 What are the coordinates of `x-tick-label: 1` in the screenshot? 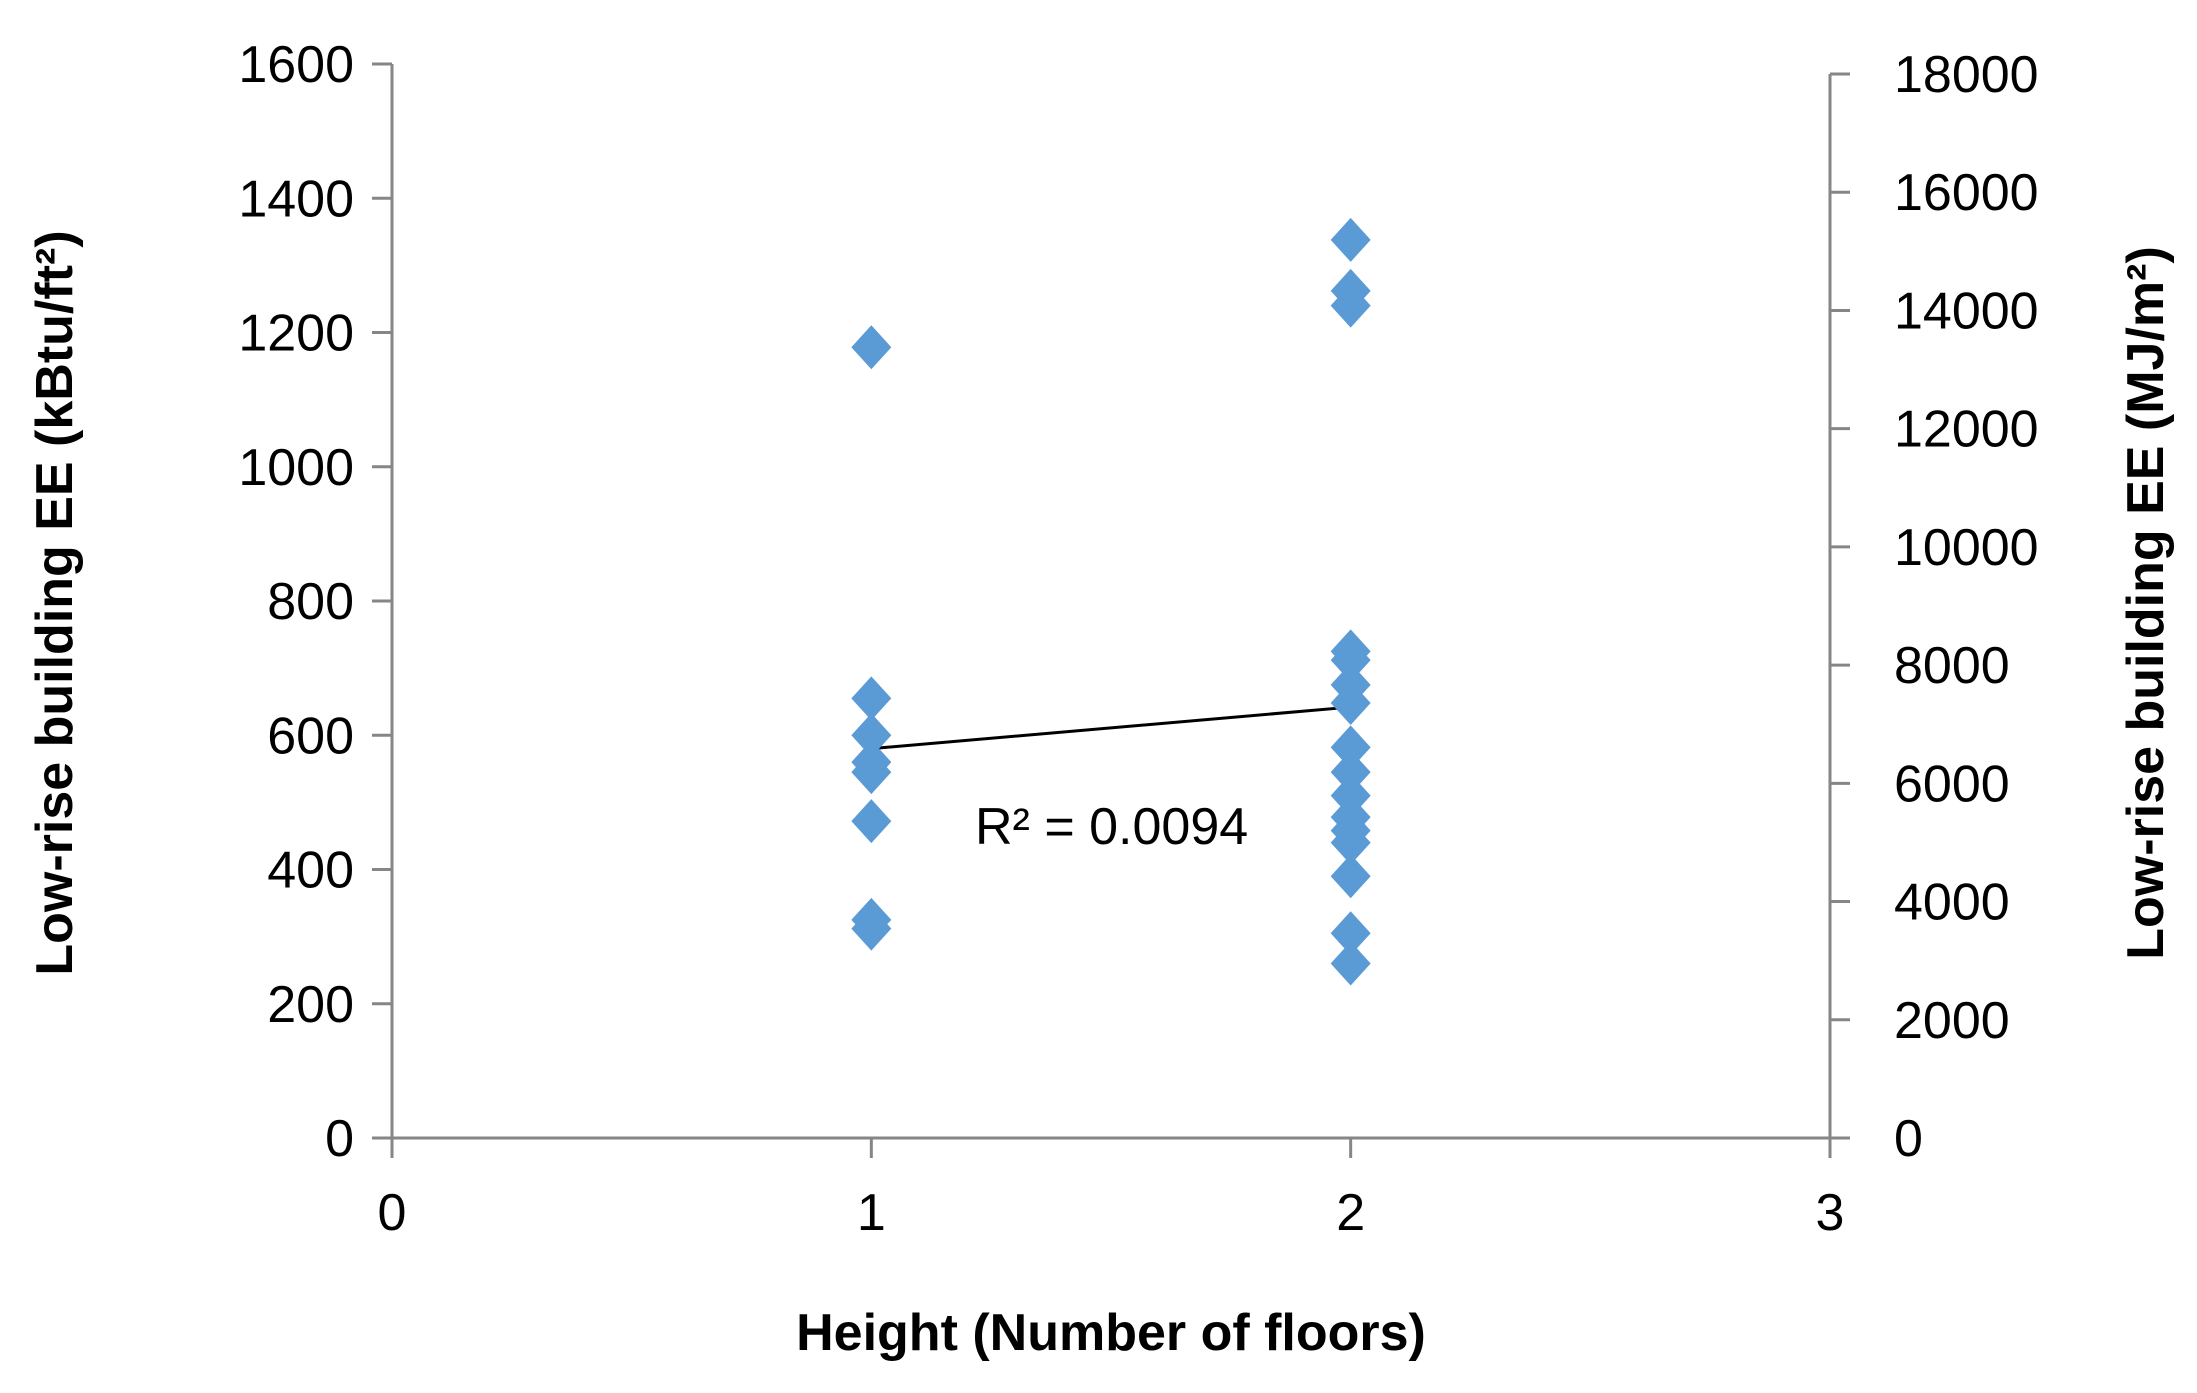 It's located at (871, 1213).